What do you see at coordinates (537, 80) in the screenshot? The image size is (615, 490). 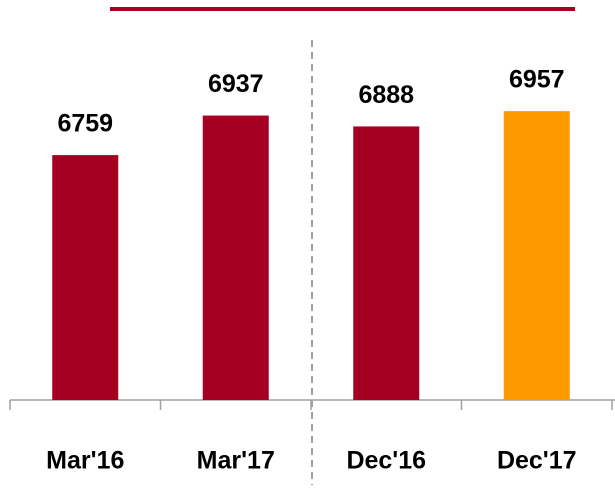 I see `value-label: 6957` at bounding box center [537, 80].